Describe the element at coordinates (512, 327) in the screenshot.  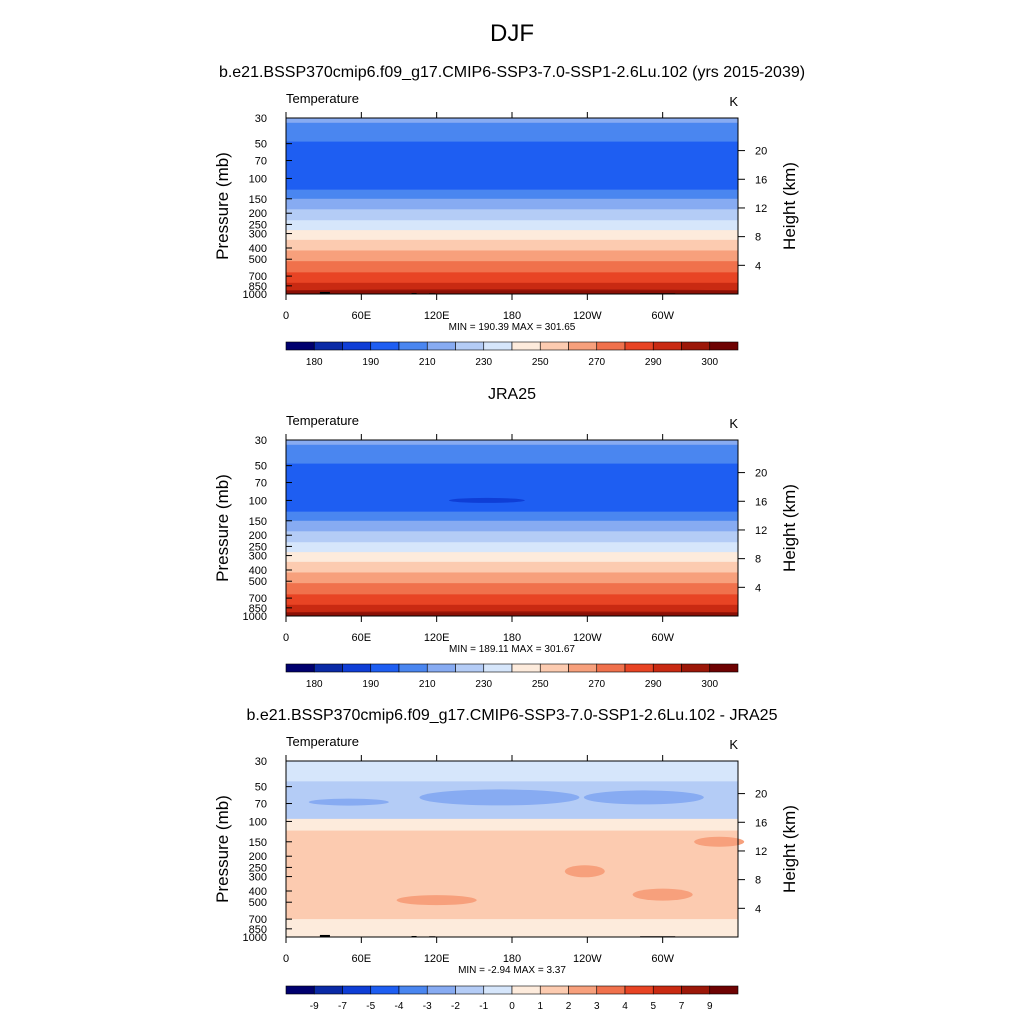
I see `stats-label: MIN = 190.39 MAX = 301.65` at that location.